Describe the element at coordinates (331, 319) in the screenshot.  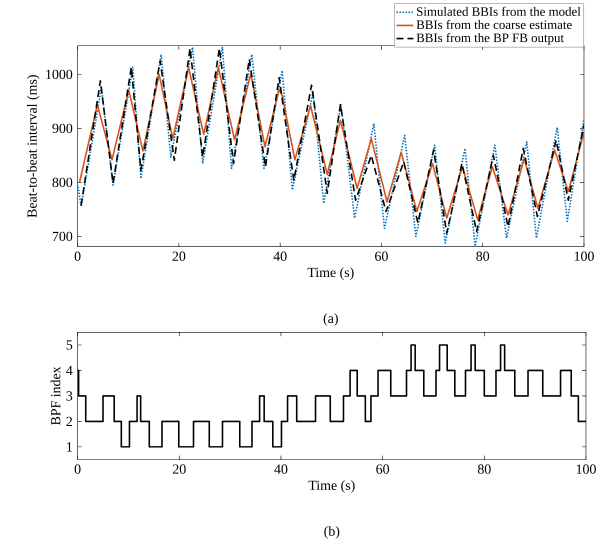
I see `text: (a)` at that location.